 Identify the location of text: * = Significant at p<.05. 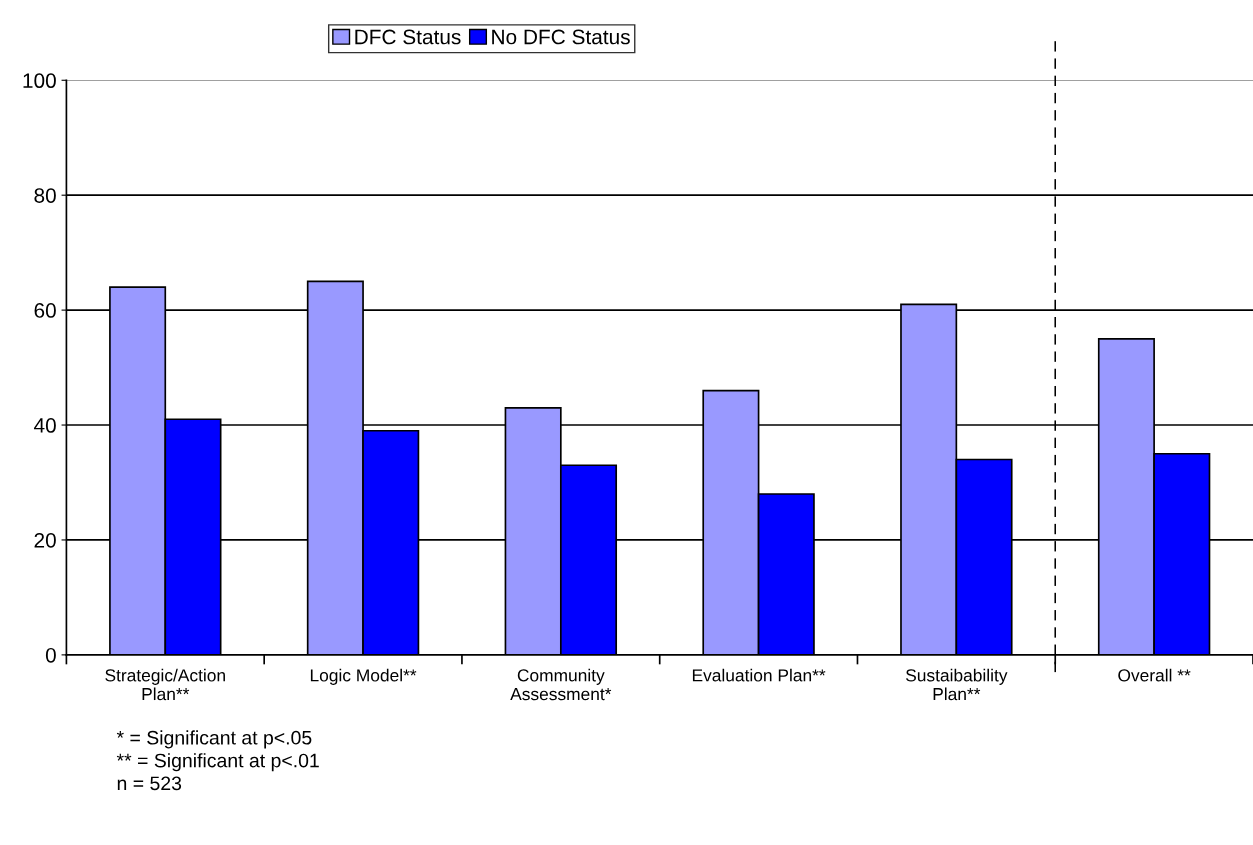
(214, 739).